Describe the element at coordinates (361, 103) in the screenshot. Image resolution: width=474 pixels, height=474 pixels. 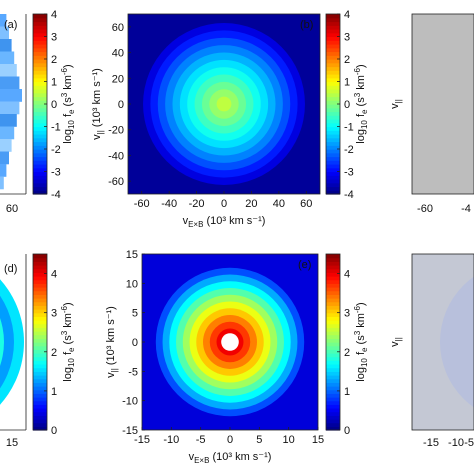
I see `colorbar-label: log10 fe (s3 km-6)` at that location.